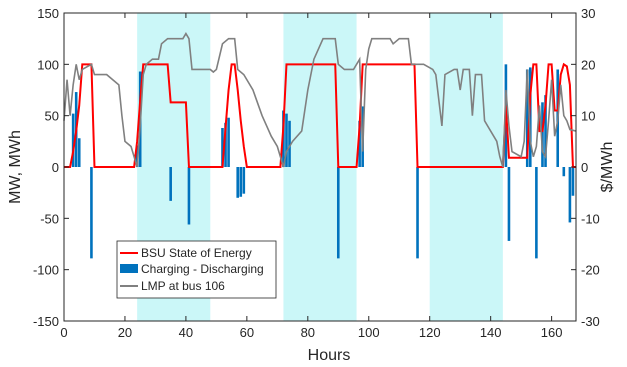 This screenshot has width=627, height=367. Describe the element at coordinates (196, 253) in the screenshot. I see `legend-label-state-of-energy: BSU State of Energy` at that location.